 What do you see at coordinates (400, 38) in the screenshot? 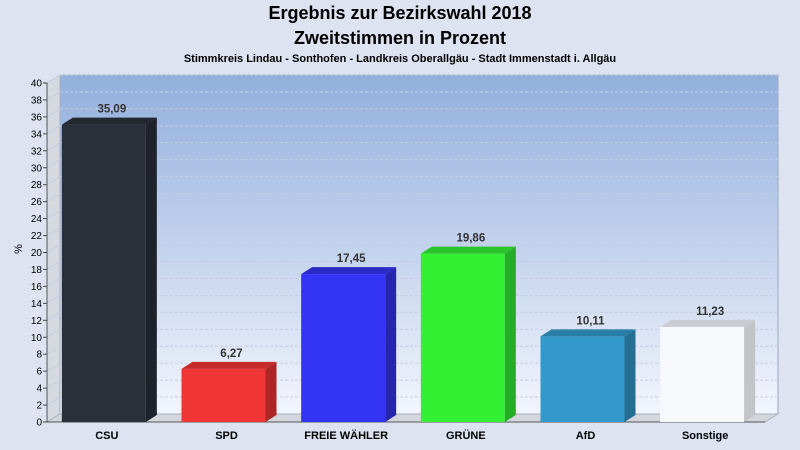
I see `chart-subtitle: Zweitstimmen in Prozent` at bounding box center [400, 38].